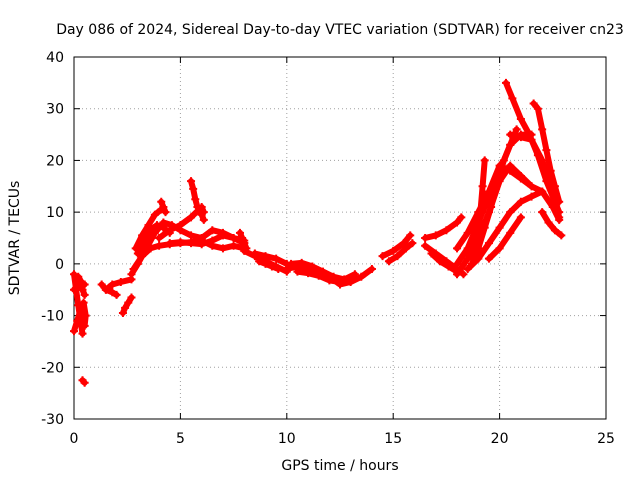  Describe the element at coordinates (52, 368) in the screenshot. I see `y-tick-label: -20` at that location.